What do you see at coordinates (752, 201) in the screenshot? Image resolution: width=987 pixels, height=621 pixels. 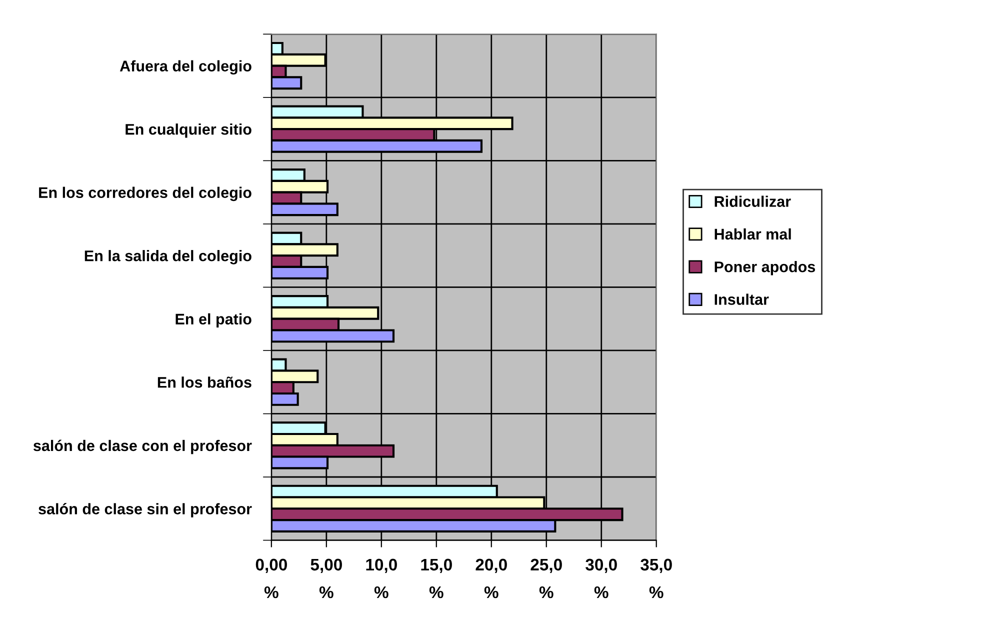 I see `legend-label: Ridiculizar` at bounding box center [752, 201].